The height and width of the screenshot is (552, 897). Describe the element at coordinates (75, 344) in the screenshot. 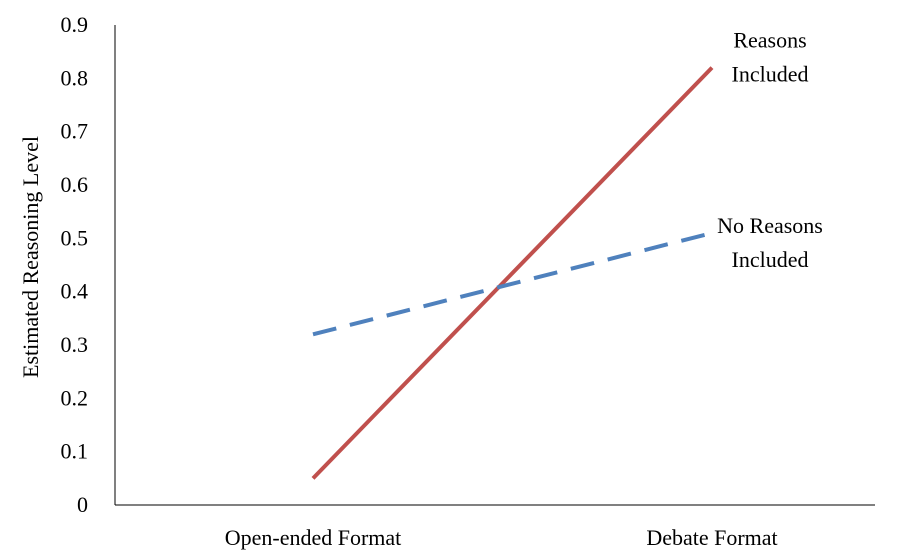

I see `y-tick-label: 0.3` at that location.